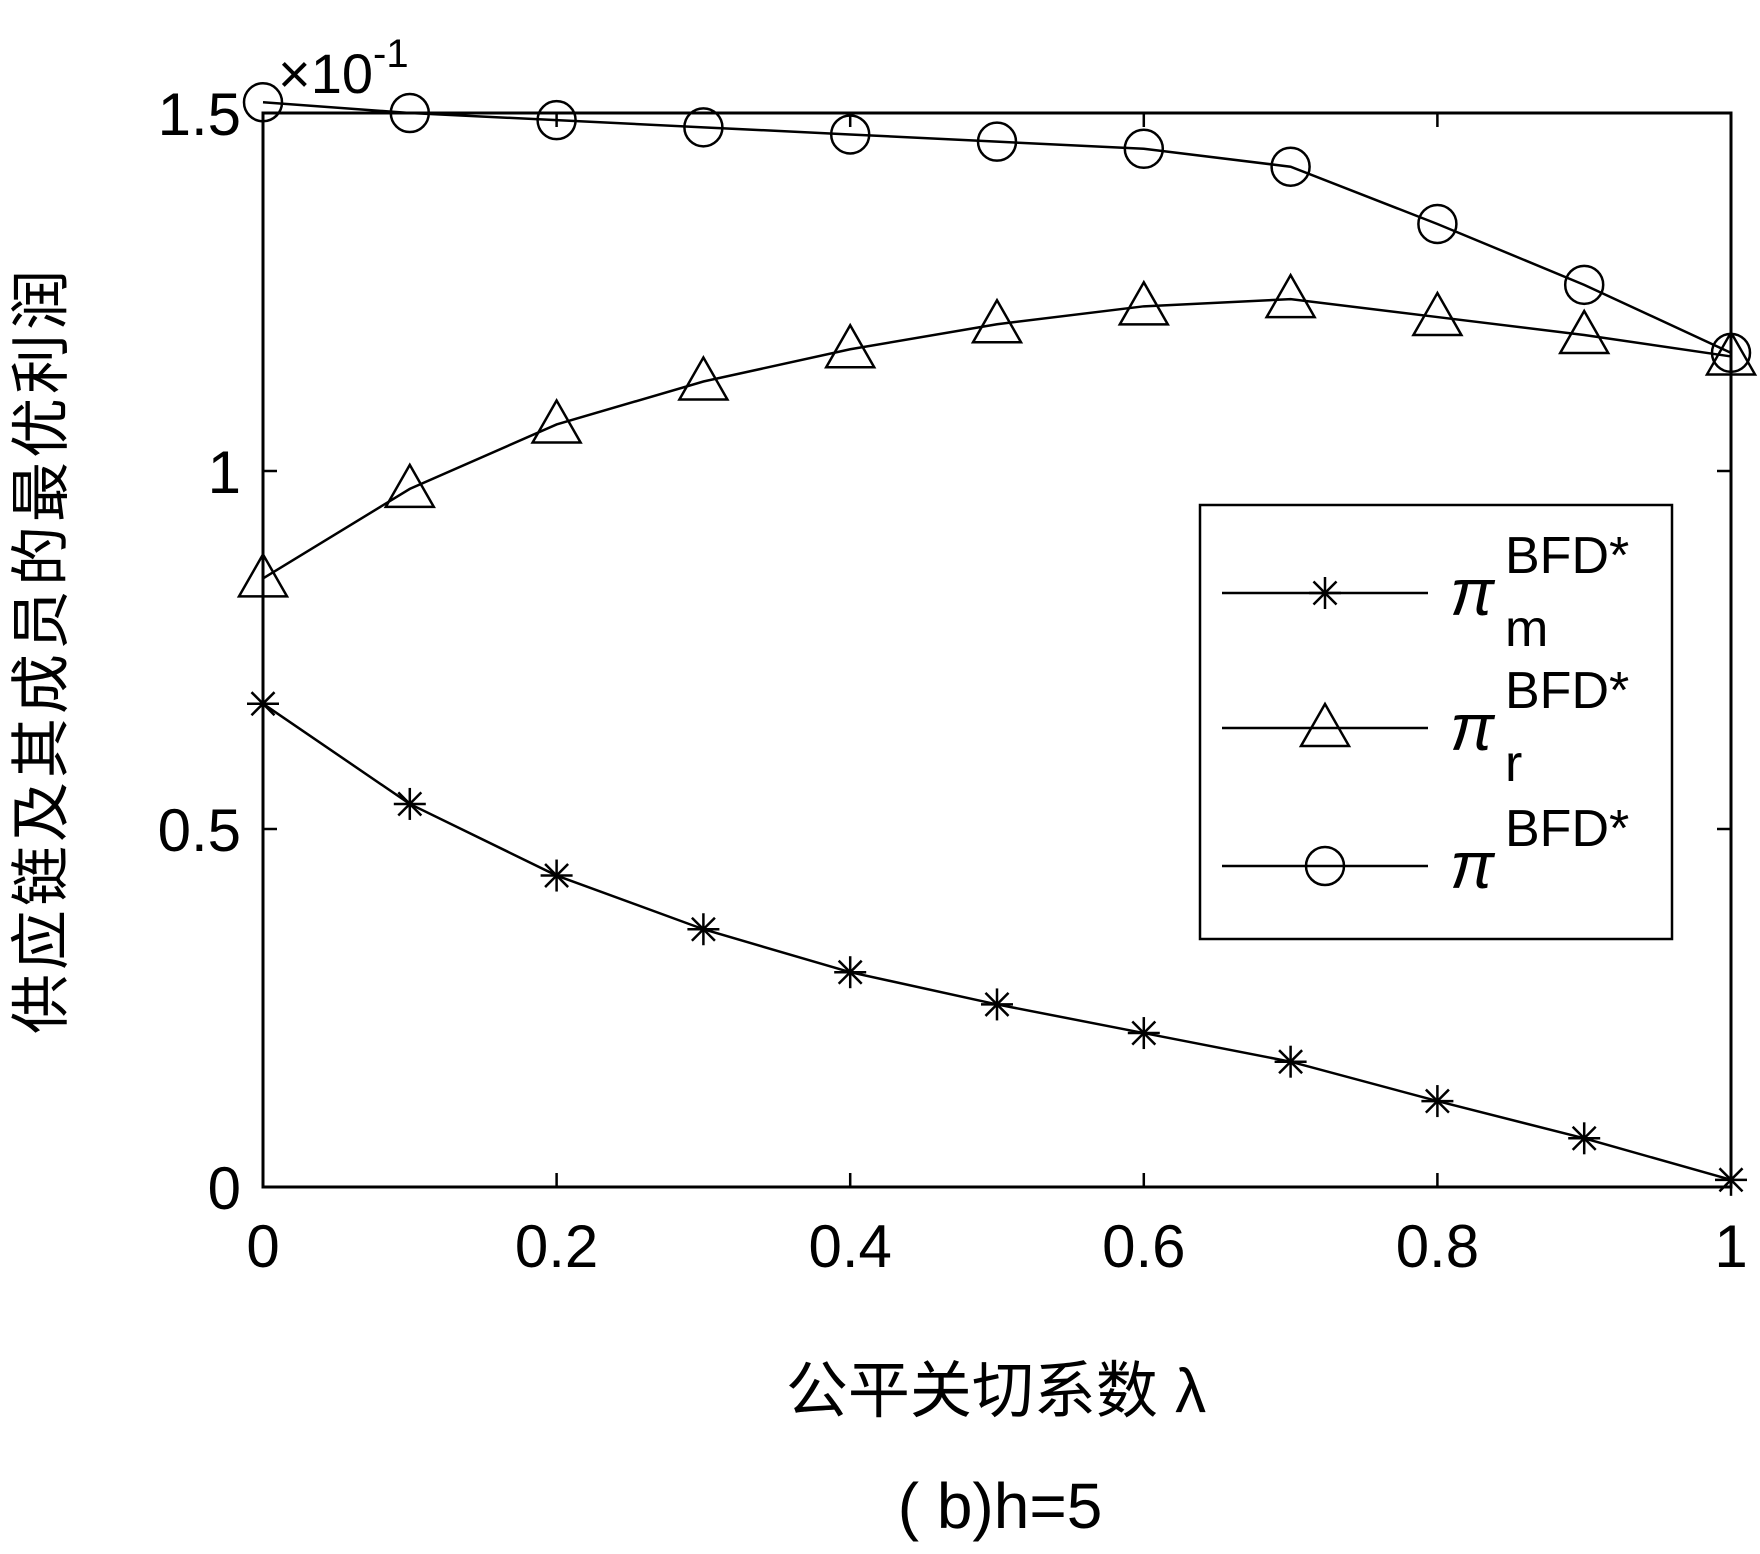 This screenshot has width=1760, height=1554. What do you see at coordinates (391, 54) in the screenshot?
I see `y-axis-multiplier-exponent: -1` at bounding box center [391, 54].